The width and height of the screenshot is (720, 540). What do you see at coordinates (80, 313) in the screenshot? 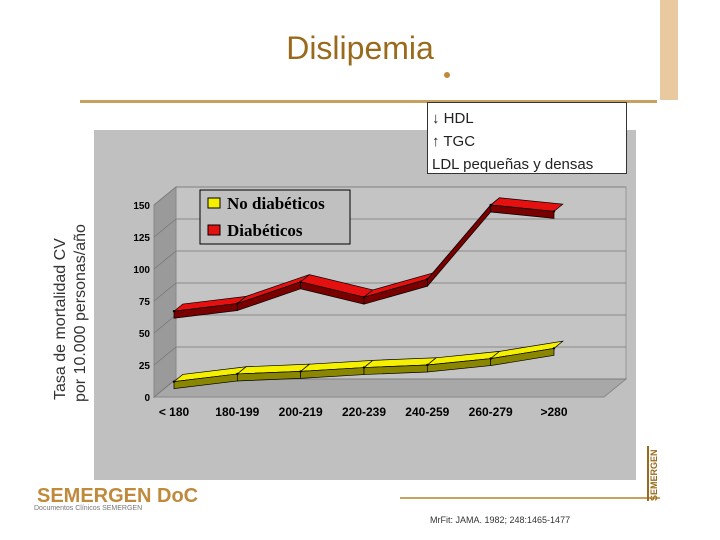
I see `y-axis-title-line-2: por 10.000 personas/año` at bounding box center [80, 313].